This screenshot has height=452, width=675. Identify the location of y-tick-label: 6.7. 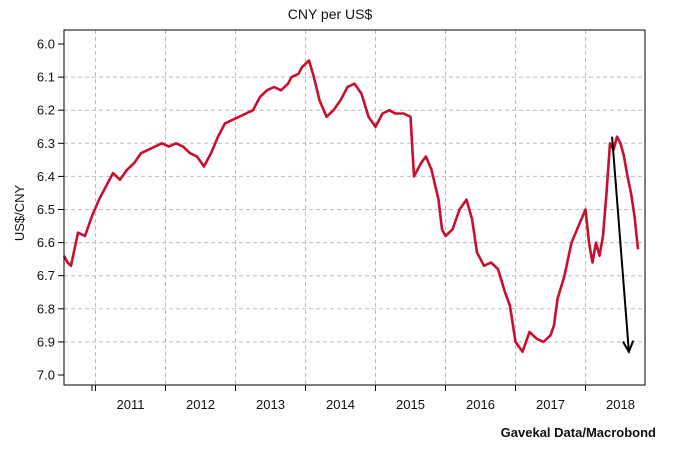
(46, 275).